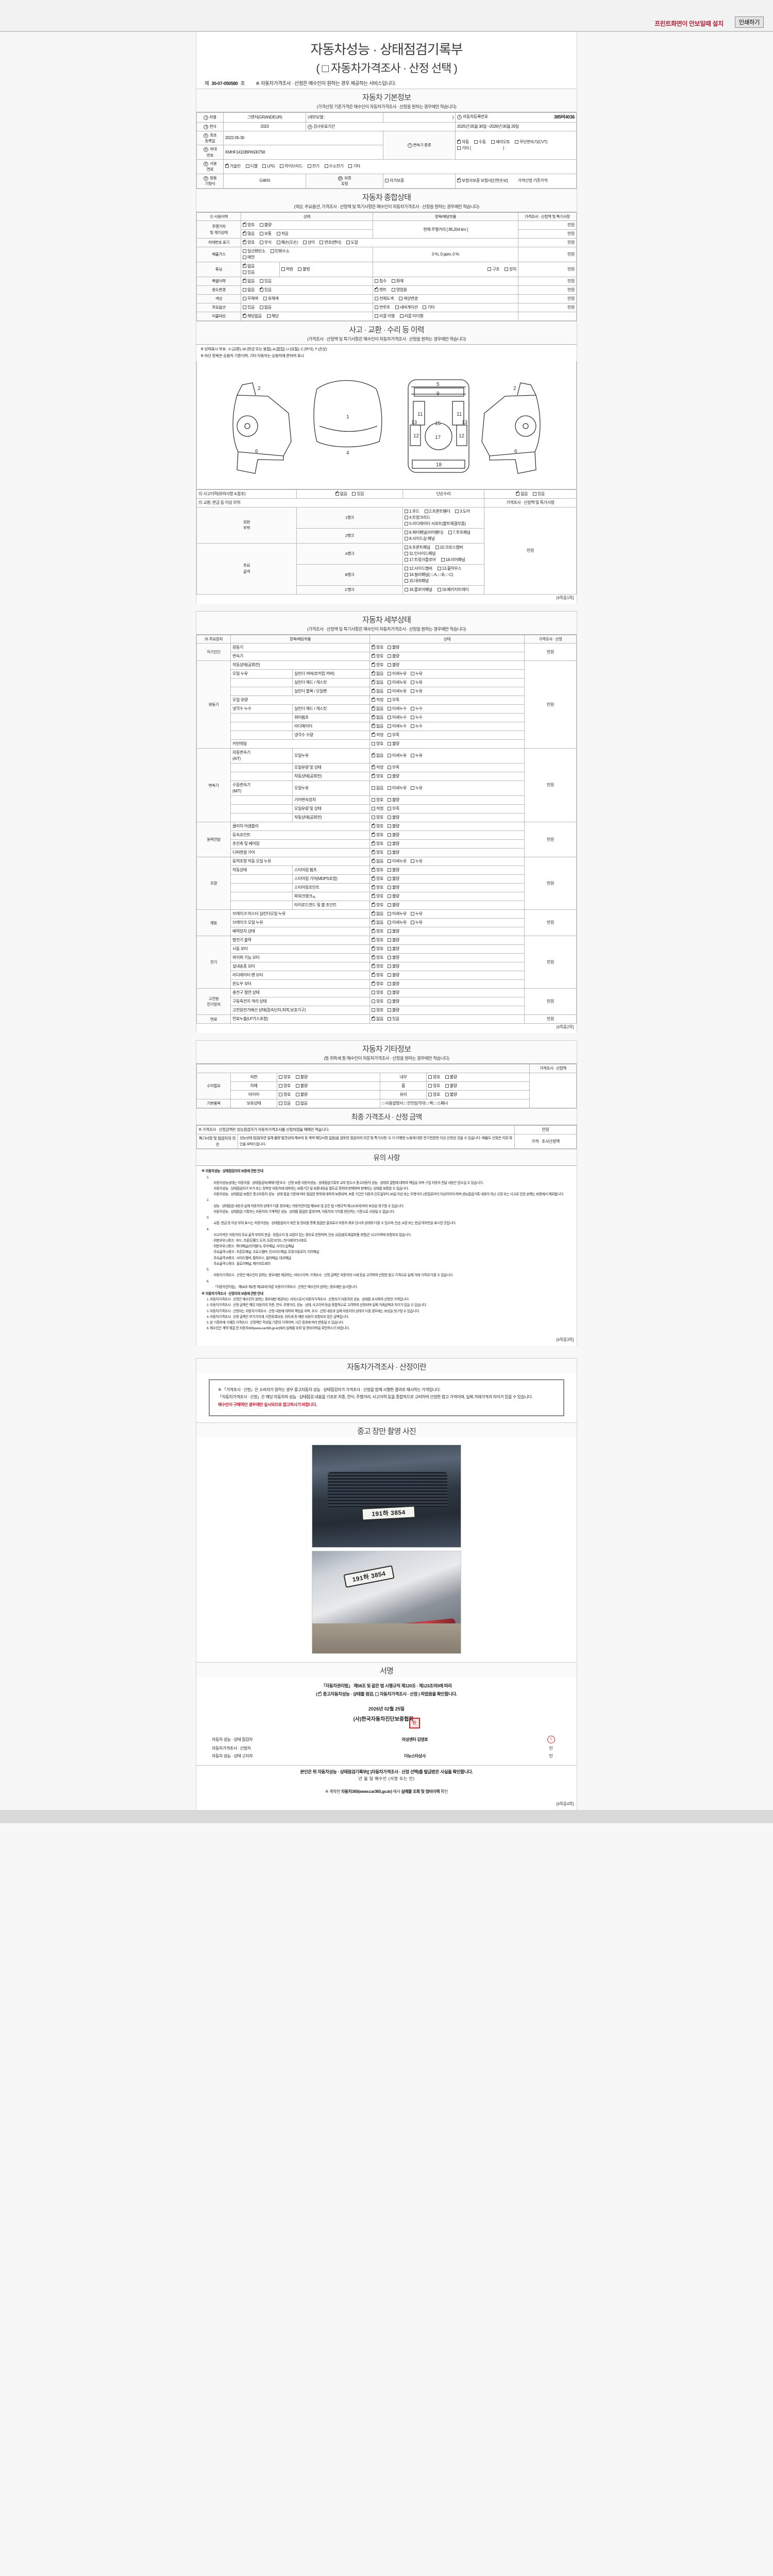  What do you see at coordinates (326, 269) in the screenshot?
I see `tuning-legality-options: 적법 불법` at bounding box center [326, 269].